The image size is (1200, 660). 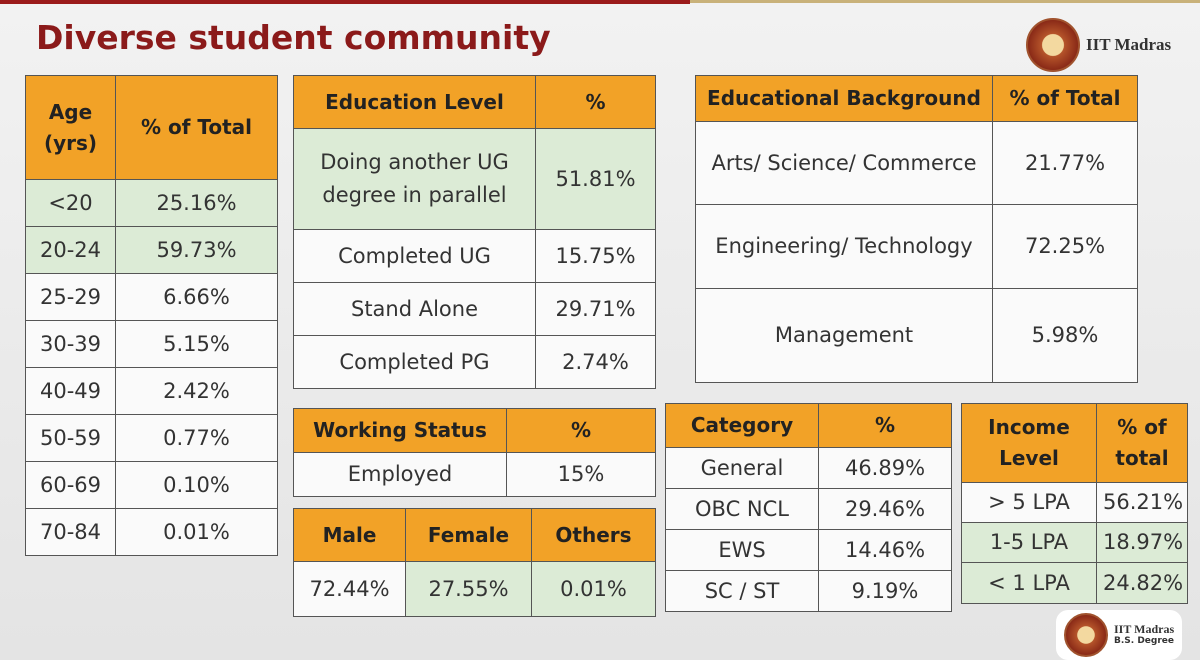 I want to click on table-cell: 56.21%, so click(x=1142, y=502).